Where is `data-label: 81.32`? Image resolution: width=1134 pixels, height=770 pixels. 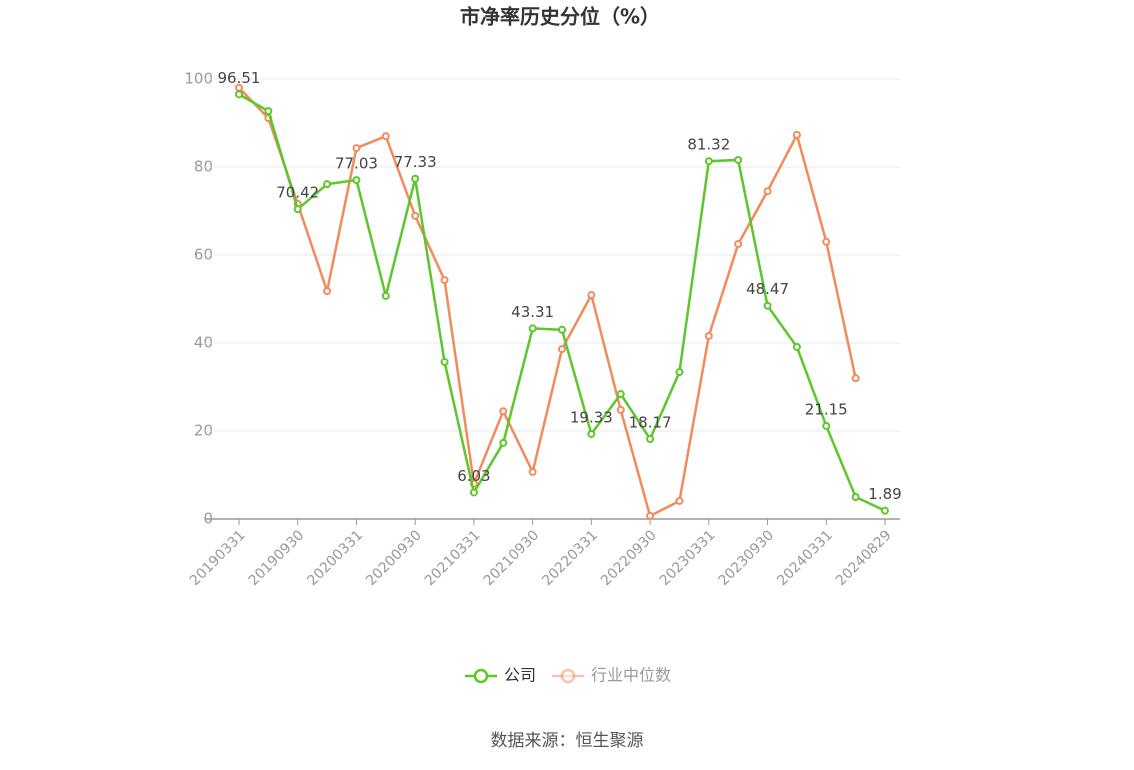
data-label: 81.32 is located at coordinates (708, 145).